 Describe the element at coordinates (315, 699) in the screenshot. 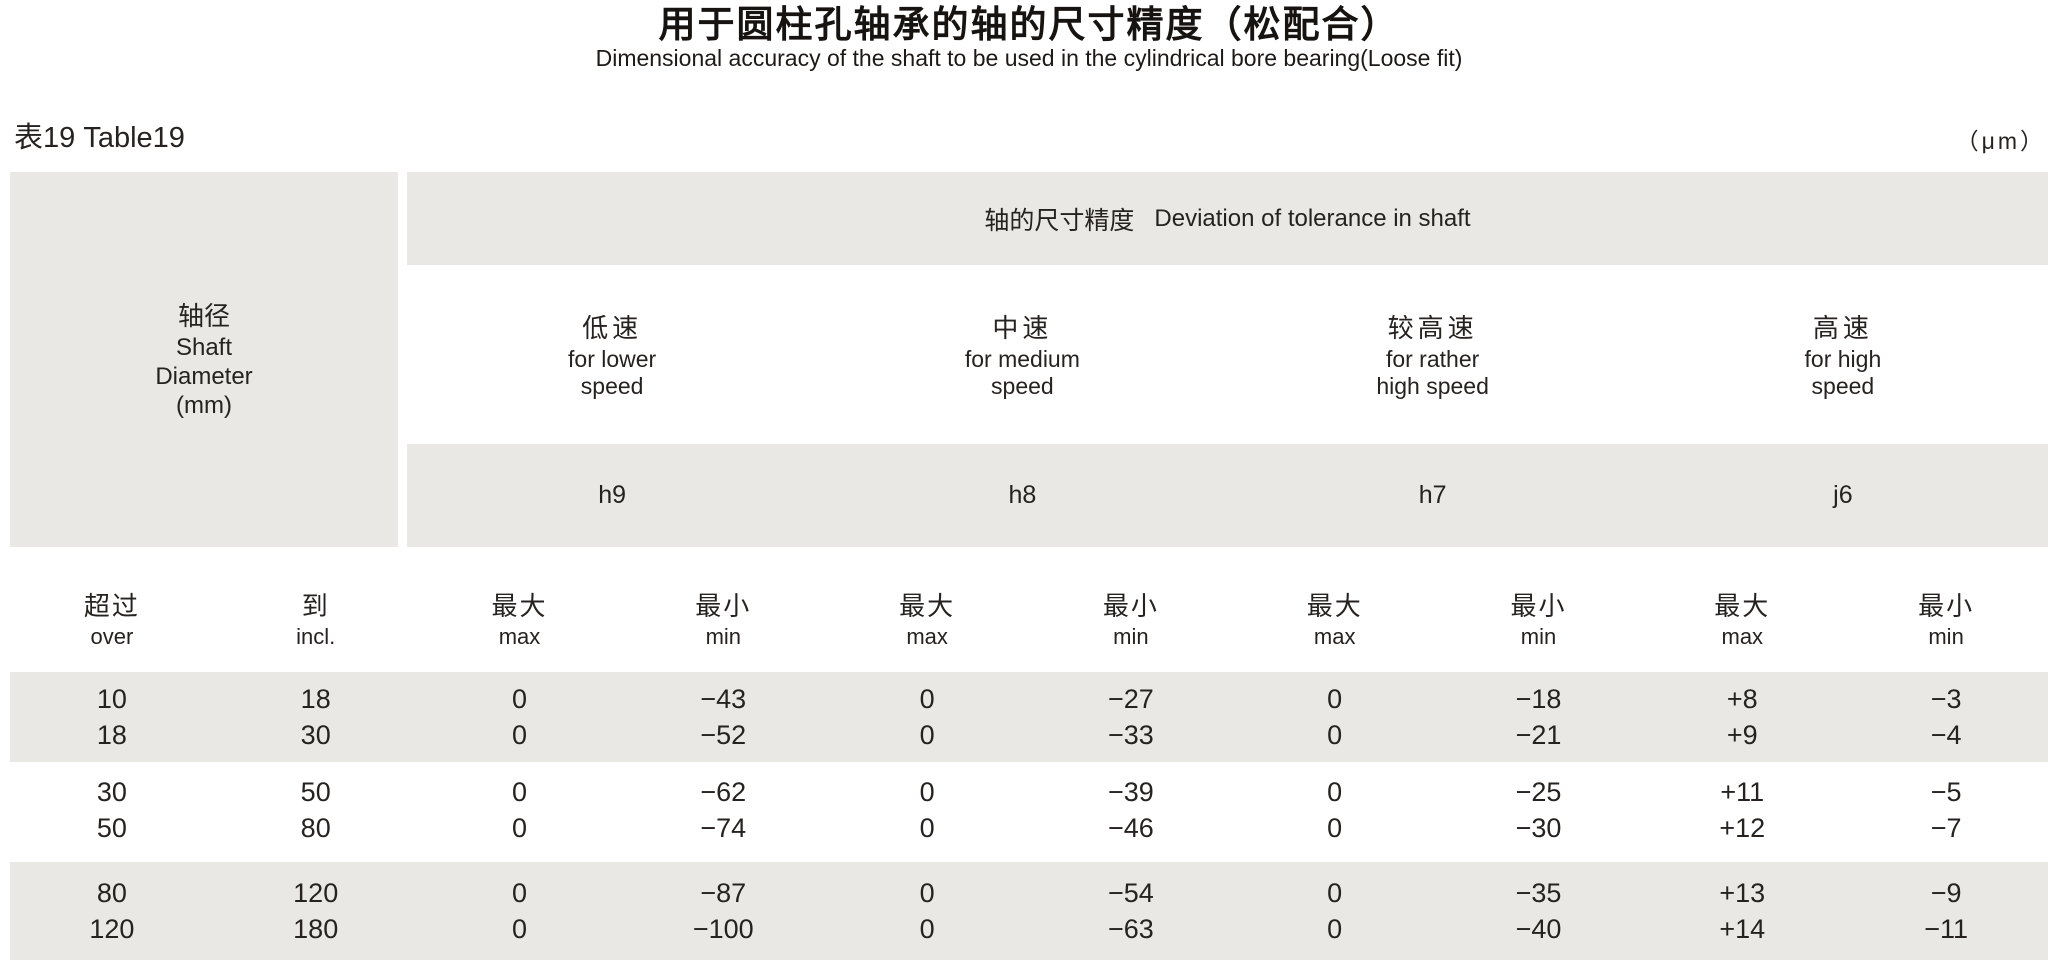

I see `table-cell: 18` at that location.